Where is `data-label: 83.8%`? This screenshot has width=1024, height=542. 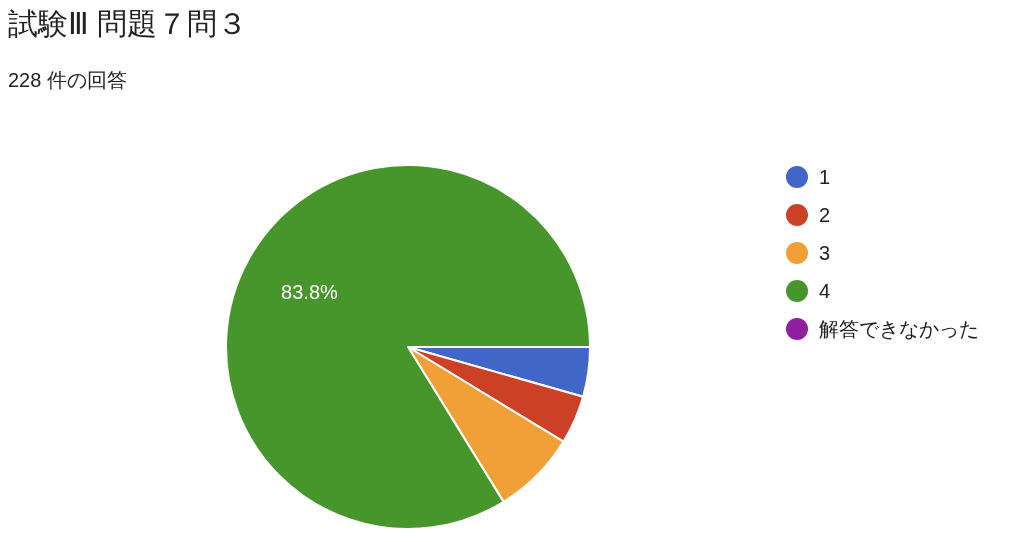 data-label: 83.8% is located at coordinates (310, 292).